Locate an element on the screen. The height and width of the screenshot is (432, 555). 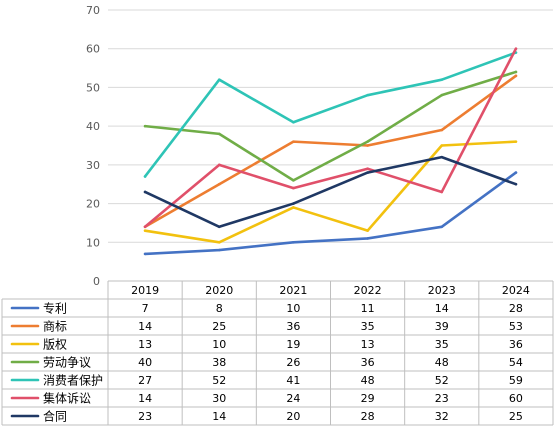
legend-label: 商标 is located at coordinates (55, 326).